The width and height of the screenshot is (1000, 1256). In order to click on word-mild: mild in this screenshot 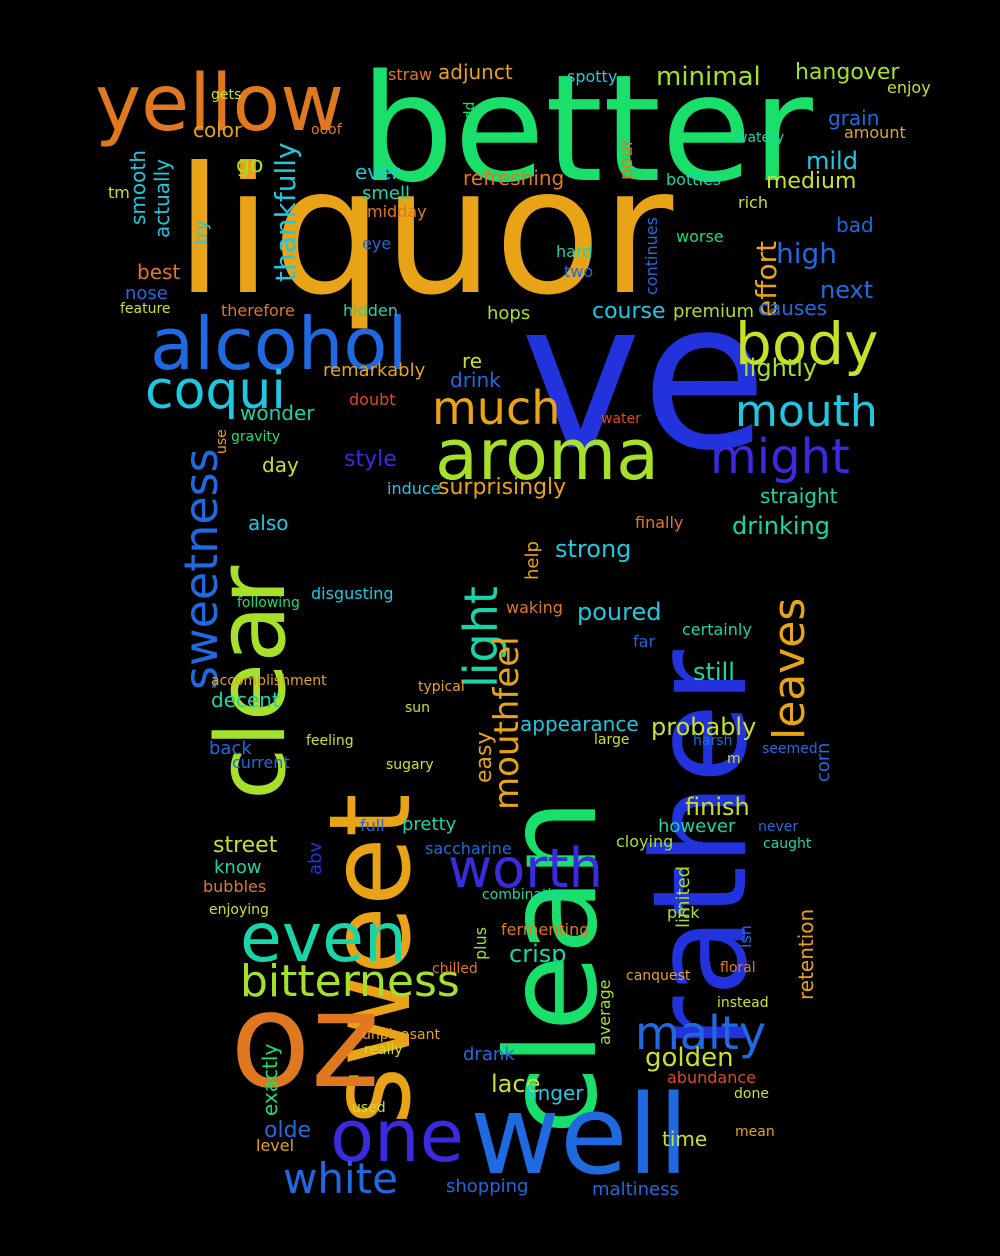, I will do `click(832, 161)`.